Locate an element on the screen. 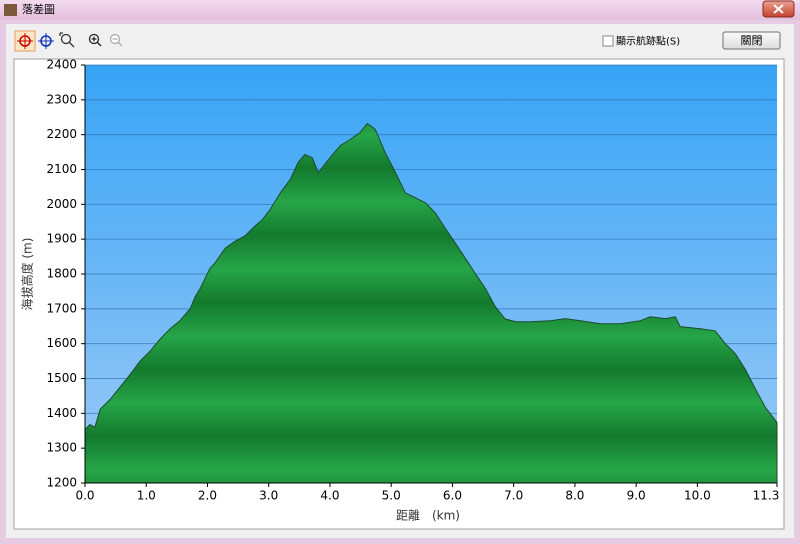 The image size is (800, 544). x-tick-label: 1.0 is located at coordinates (146, 496).